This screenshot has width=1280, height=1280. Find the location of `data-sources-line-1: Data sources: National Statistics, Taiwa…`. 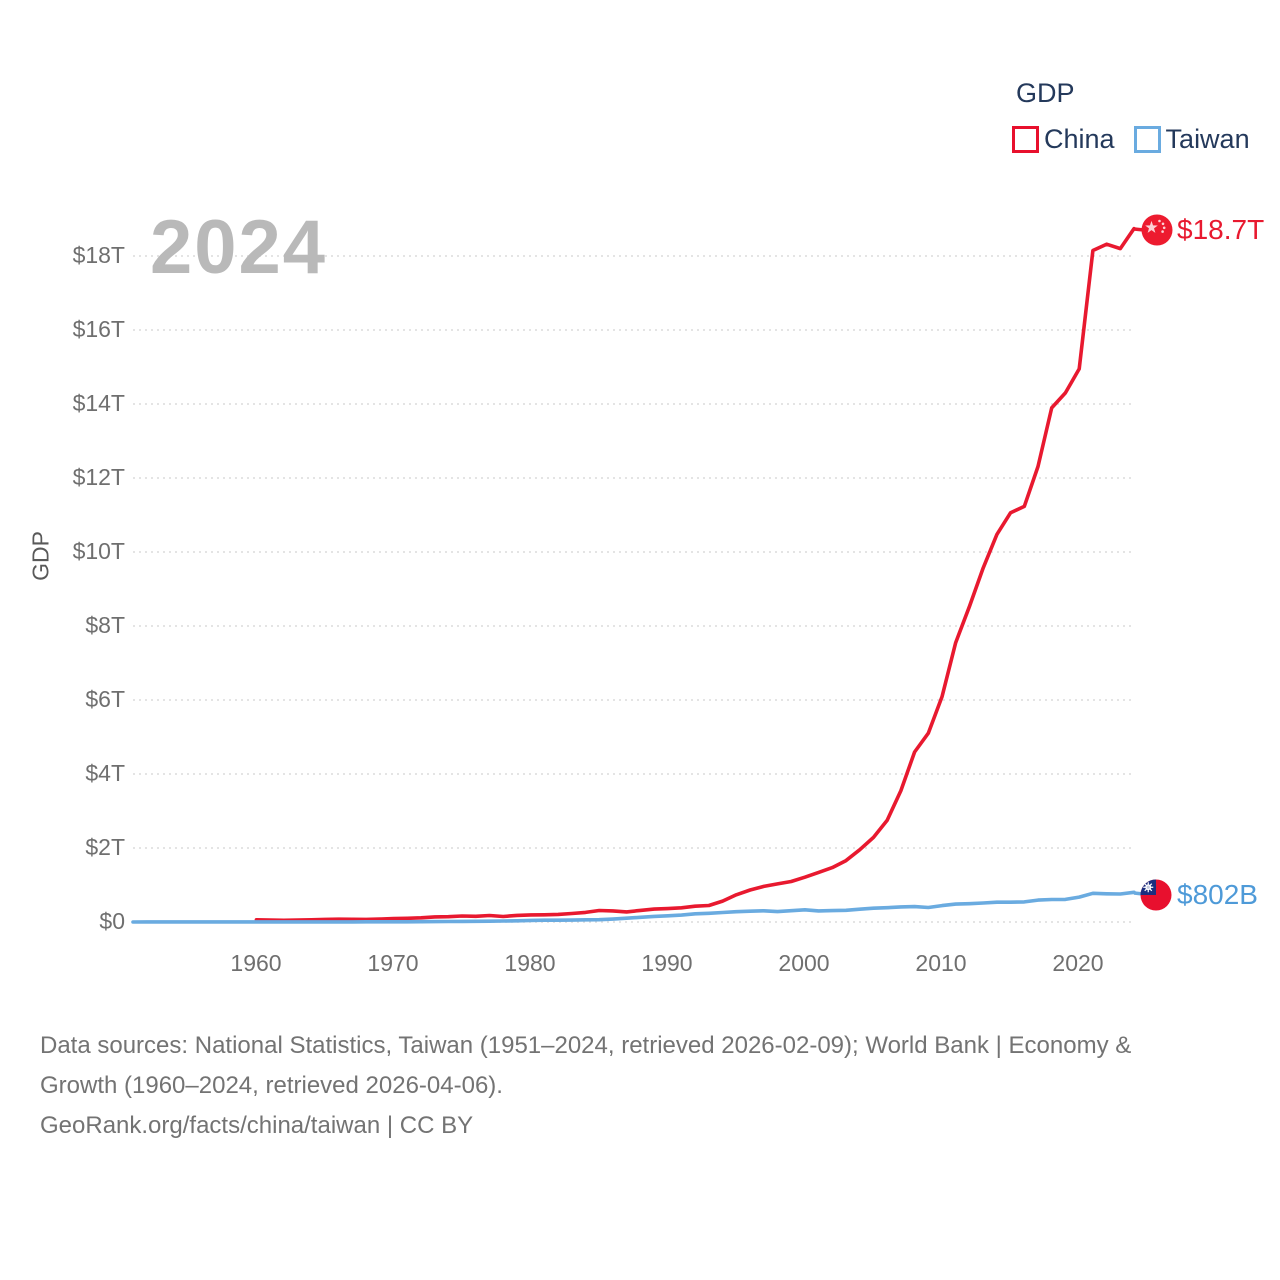

data-sources-line-1: Data sources: National Statistics, Taiwa… is located at coordinates (586, 1045).